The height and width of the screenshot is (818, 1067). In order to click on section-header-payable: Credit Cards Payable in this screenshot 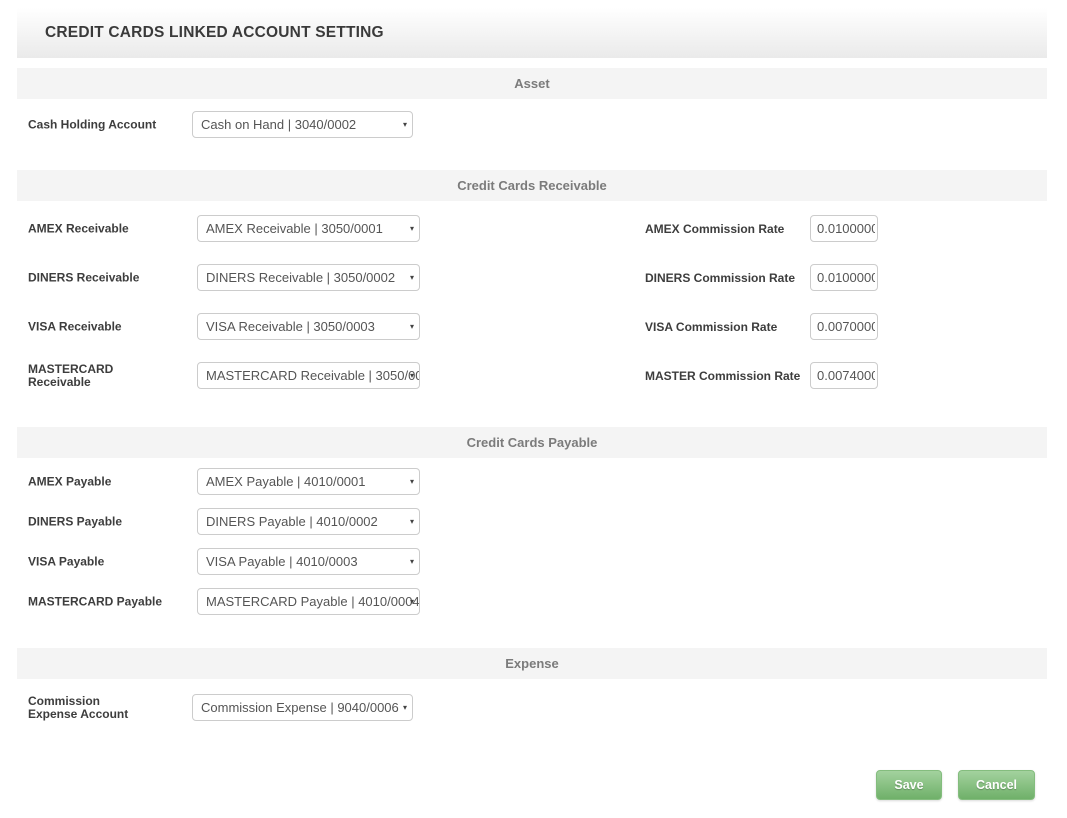, I will do `click(532, 442)`.